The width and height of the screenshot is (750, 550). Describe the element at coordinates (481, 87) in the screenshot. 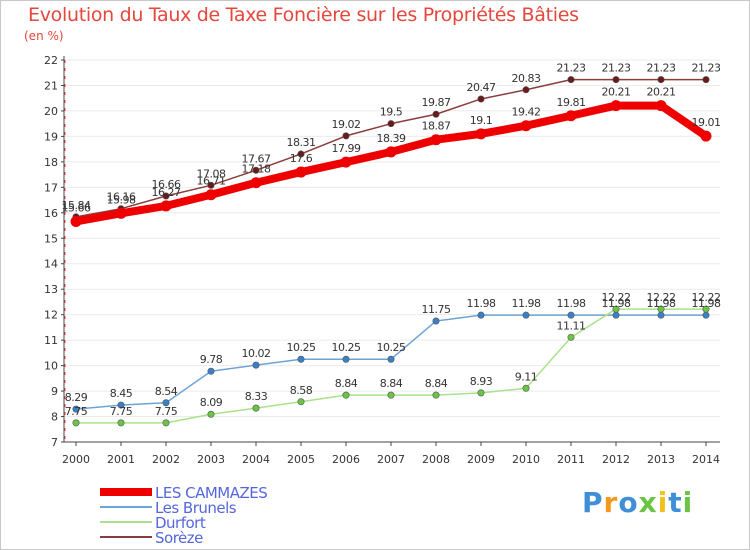

I see `data-label-sor-ze-2009: 20.47` at that location.